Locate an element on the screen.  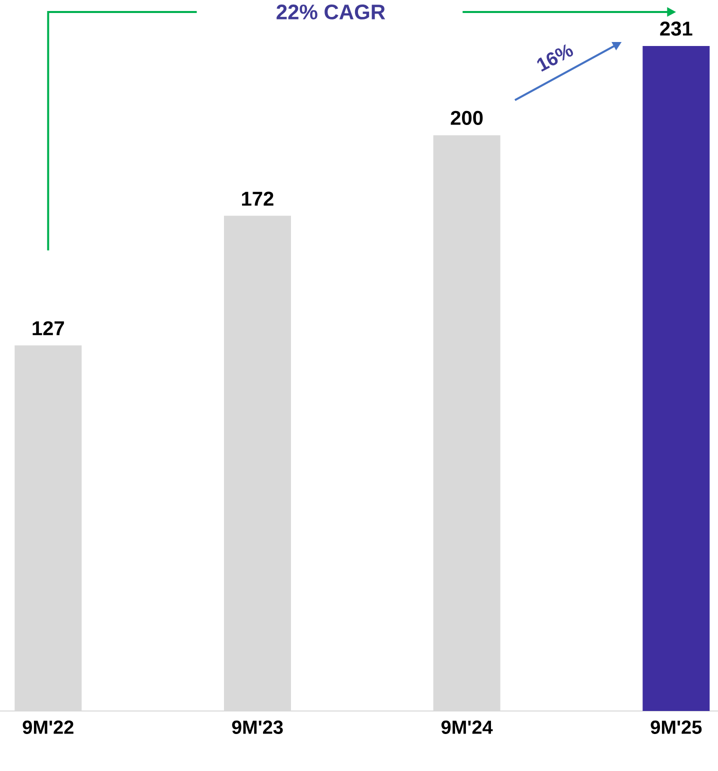
data-label: 231 is located at coordinates (676, 29).